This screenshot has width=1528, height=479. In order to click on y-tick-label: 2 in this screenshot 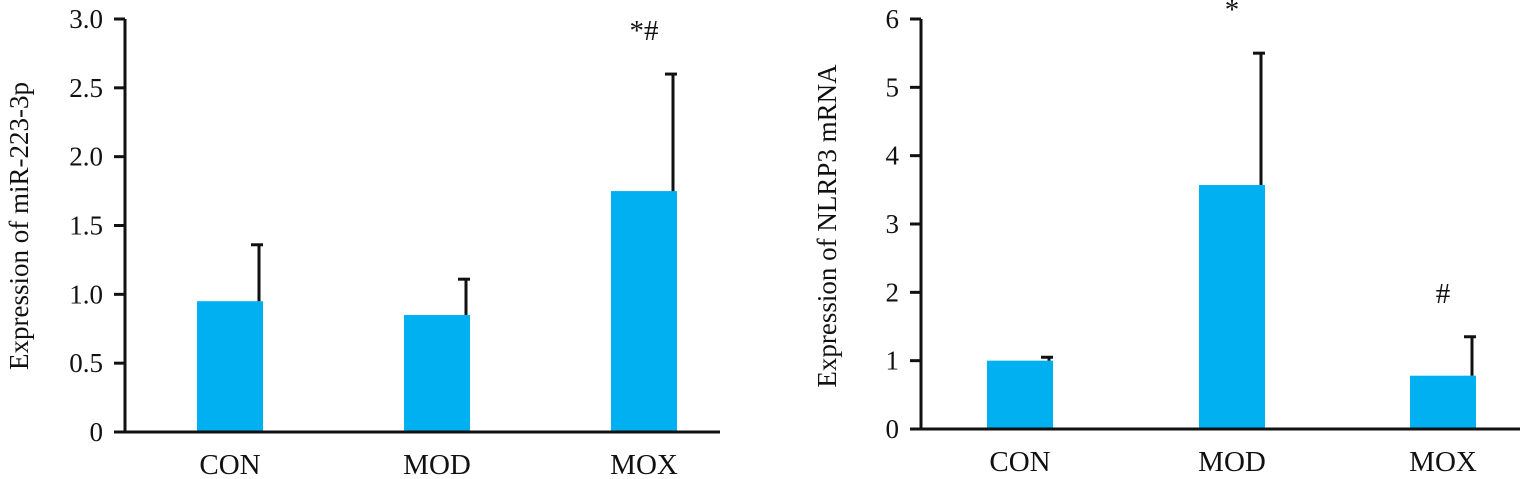, I will do `click(893, 292)`.